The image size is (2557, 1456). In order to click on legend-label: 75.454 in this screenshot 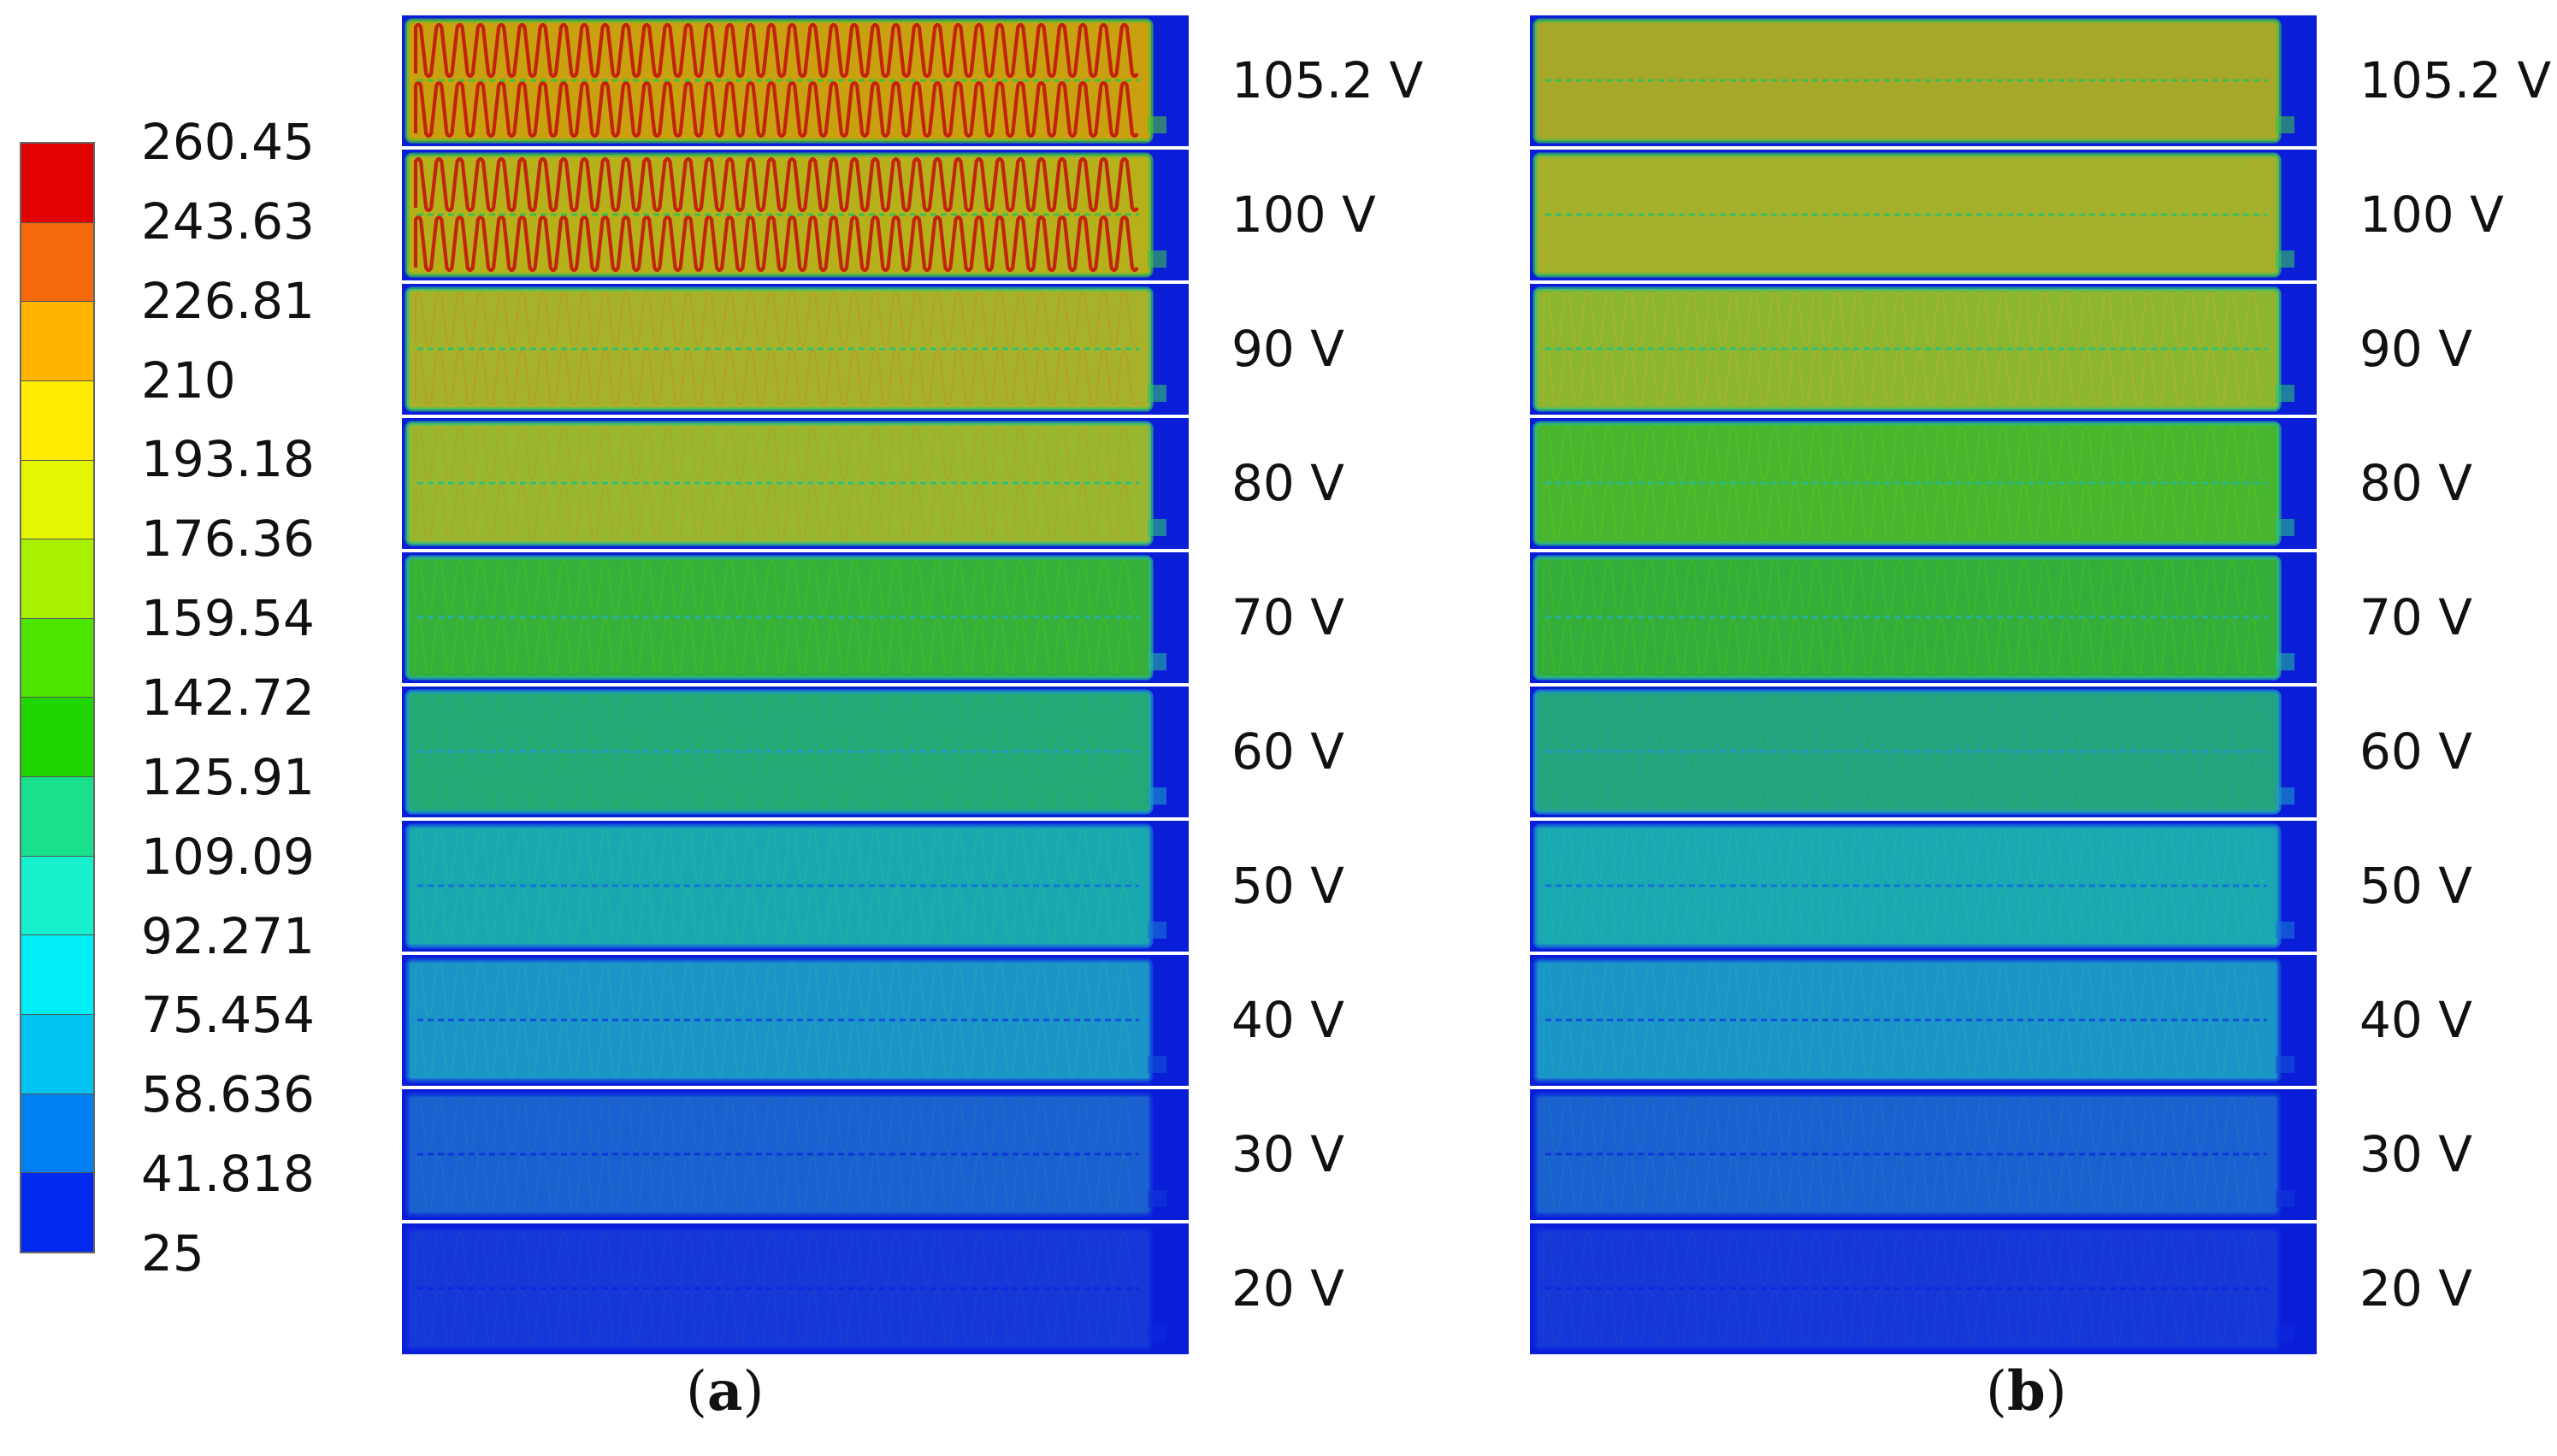, I will do `click(228, 1016)`.